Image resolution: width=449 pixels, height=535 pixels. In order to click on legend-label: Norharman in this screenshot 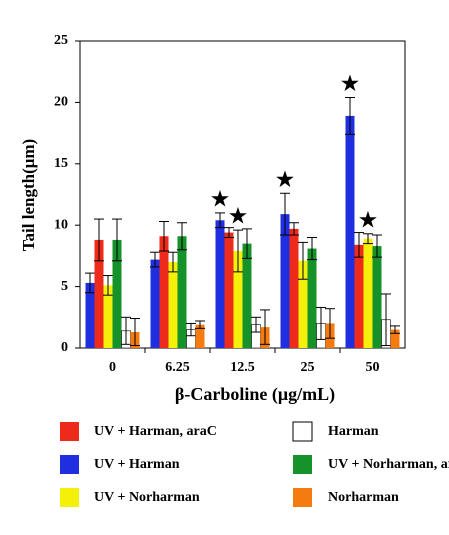, I will do `click(363, 497)`.